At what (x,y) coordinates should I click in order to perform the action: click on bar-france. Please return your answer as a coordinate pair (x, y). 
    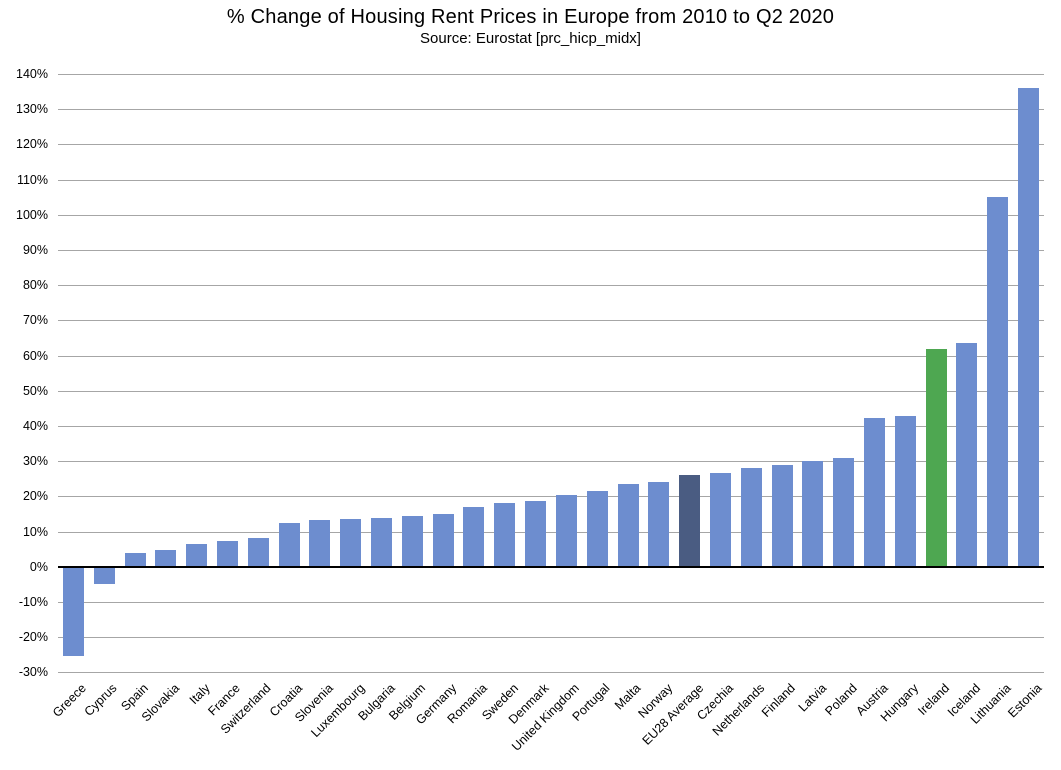
    Looking at the image, I should click on (227, 554).